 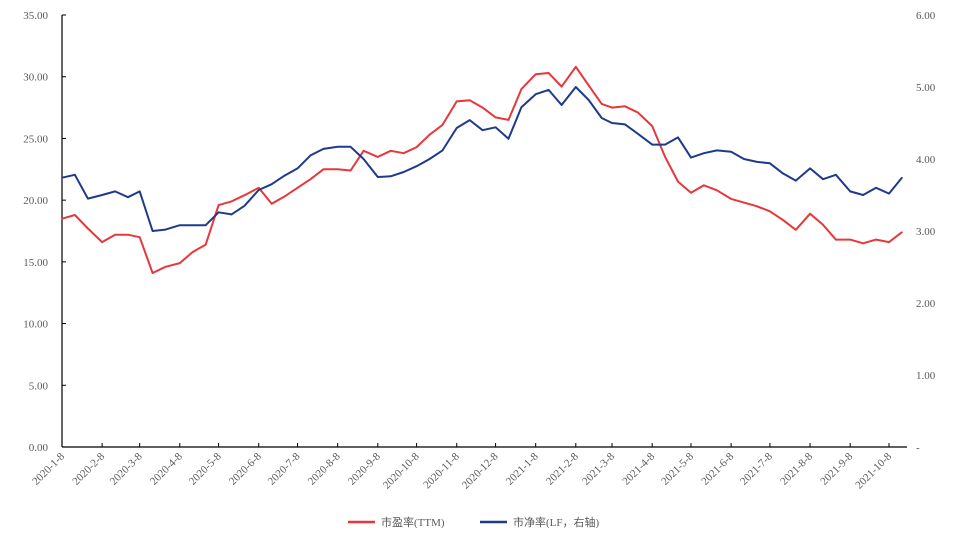 I want to click on x-tick-label: 2020-3-8, so click(x=126, y=468).